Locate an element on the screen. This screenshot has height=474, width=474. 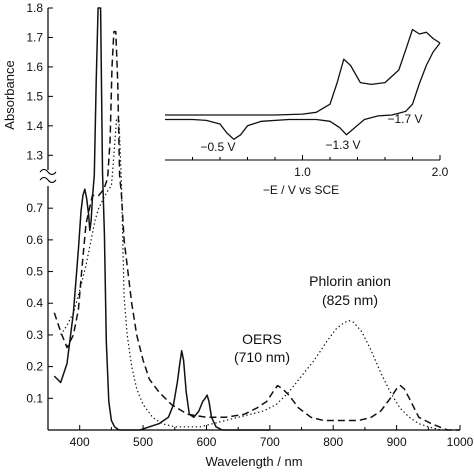
x-tick-label: 500 is located at coordinates (143, 442).